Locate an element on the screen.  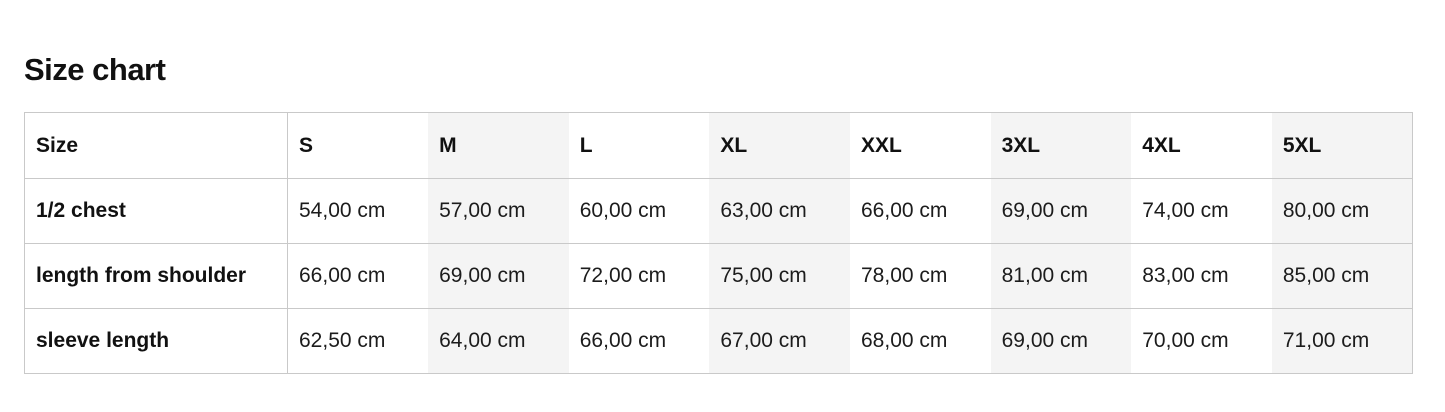
size-value-cell: 81,00 cm is located at coordinates (1061, 276).